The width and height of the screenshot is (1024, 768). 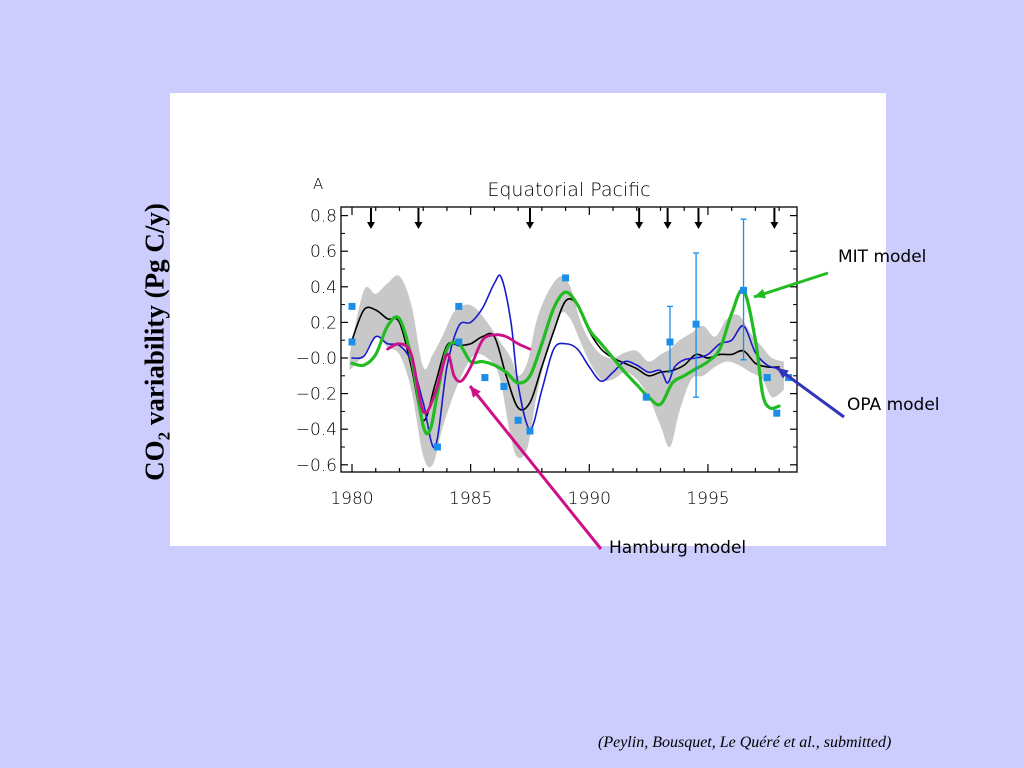 I want to click on mit-arrow-head, so click(x=760, y=293).